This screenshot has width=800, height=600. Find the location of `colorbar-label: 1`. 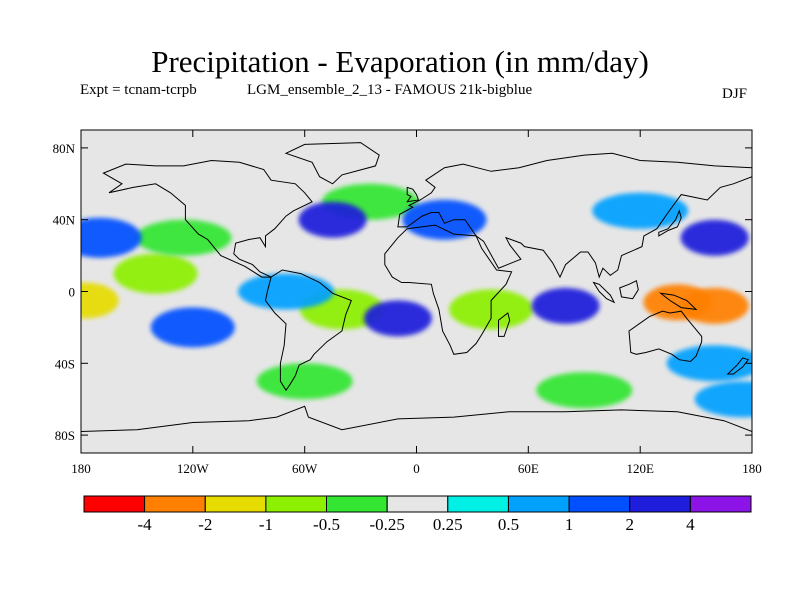

colorbar-label: 1 is located at coordinates (569, 524).